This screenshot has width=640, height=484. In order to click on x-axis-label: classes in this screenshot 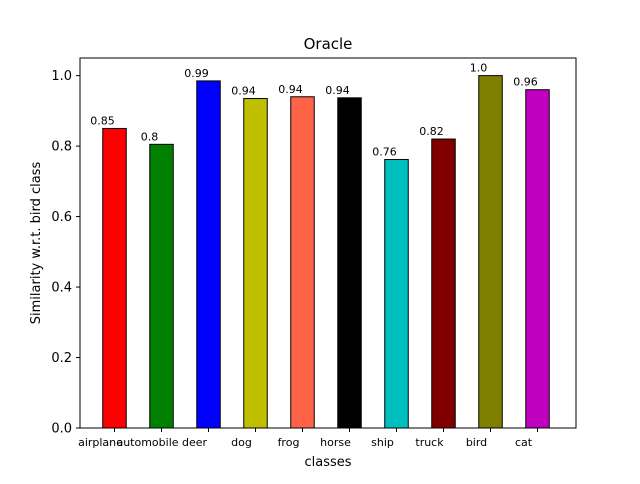, I will do `click(327, 462)`.